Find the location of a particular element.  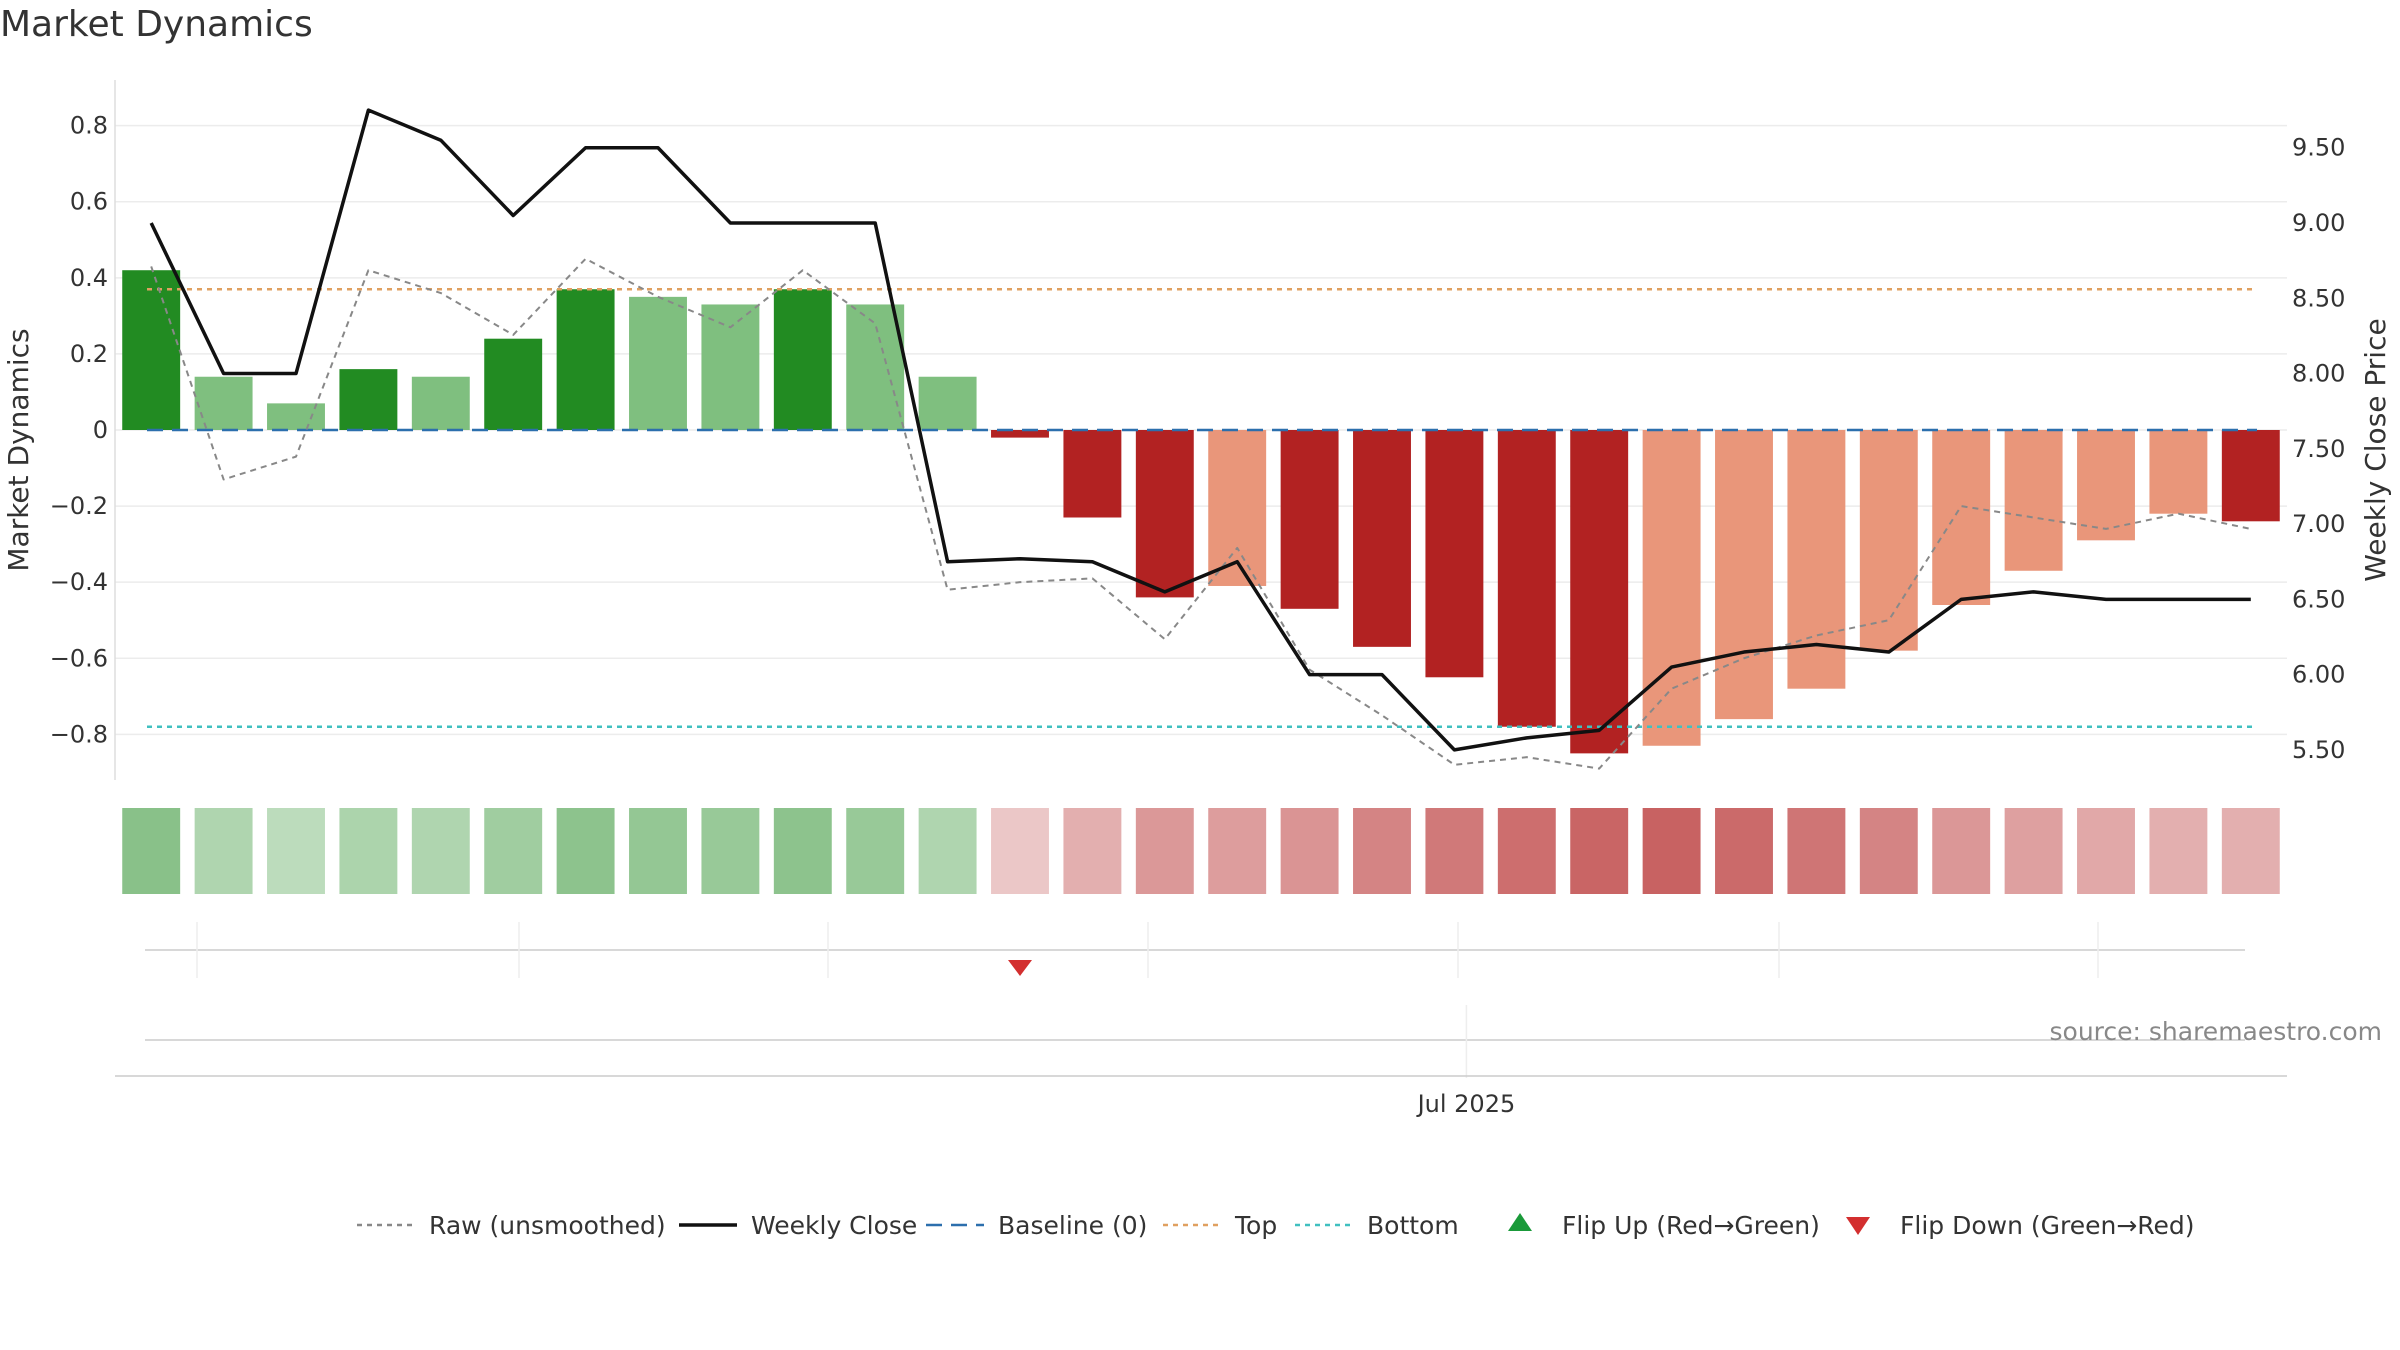

y-right-tick-label: 6.50 is located at coordinates (2318, 599).